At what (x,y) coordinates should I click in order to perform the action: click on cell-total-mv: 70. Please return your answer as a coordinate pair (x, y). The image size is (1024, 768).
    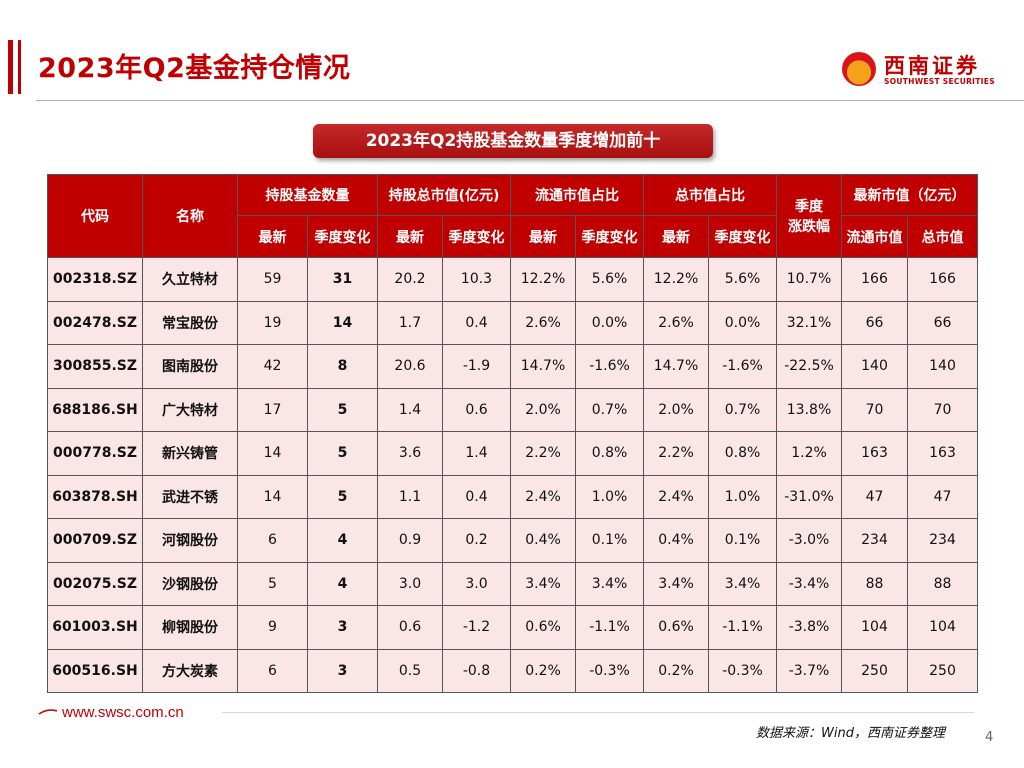
    Looking at the image, I should click on (943, 409).